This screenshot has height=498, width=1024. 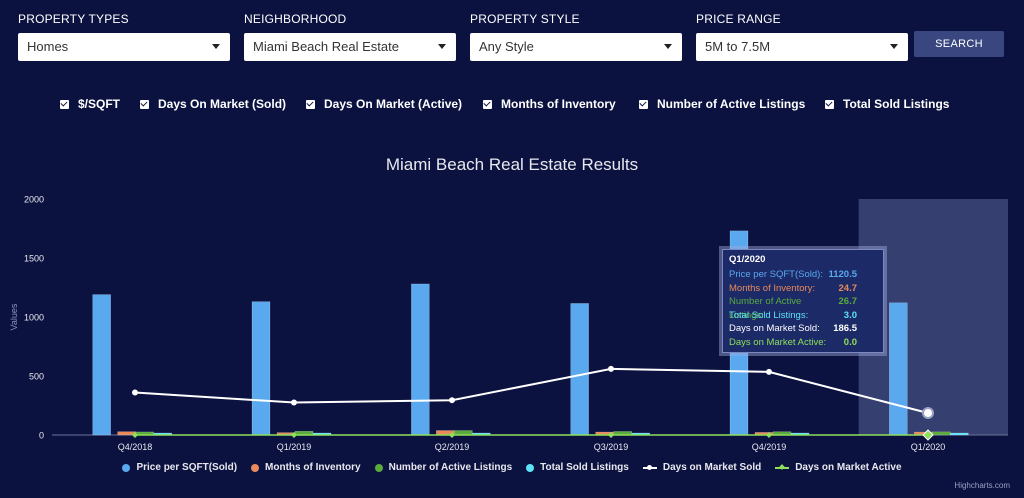 What do you see at coordinates (738, 46) in the screenshot?
I see `price-range-value: 5M to 7.5M` at bounding box center [738, 46].